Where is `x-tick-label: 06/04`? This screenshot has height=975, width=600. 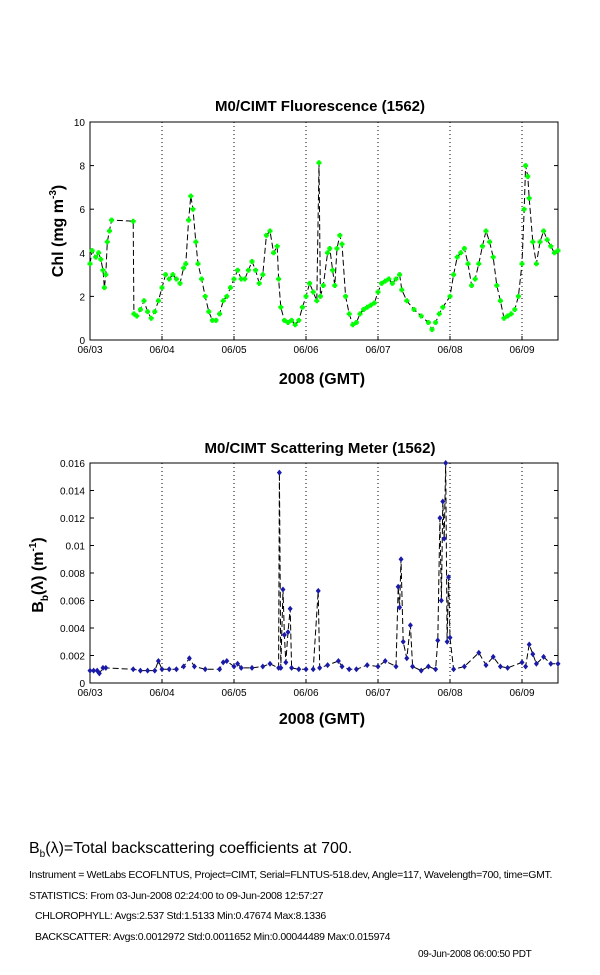 x-tick-label: 06/04 is located at coordinates (161, 693).